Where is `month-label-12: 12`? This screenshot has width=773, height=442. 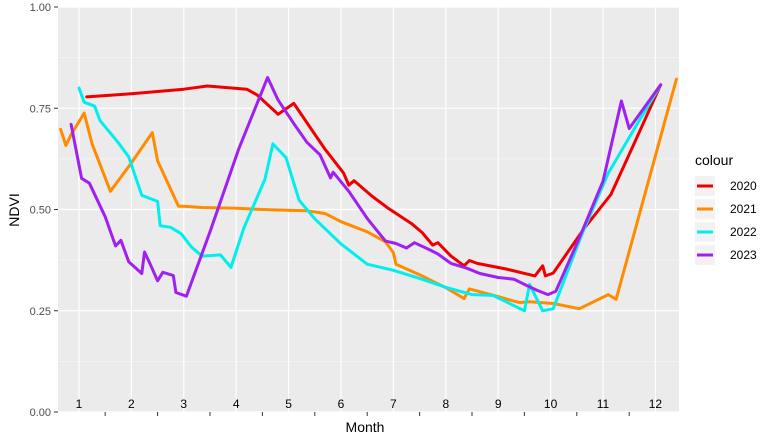 month-label-12: 12 is located at coordinates (656, 404).